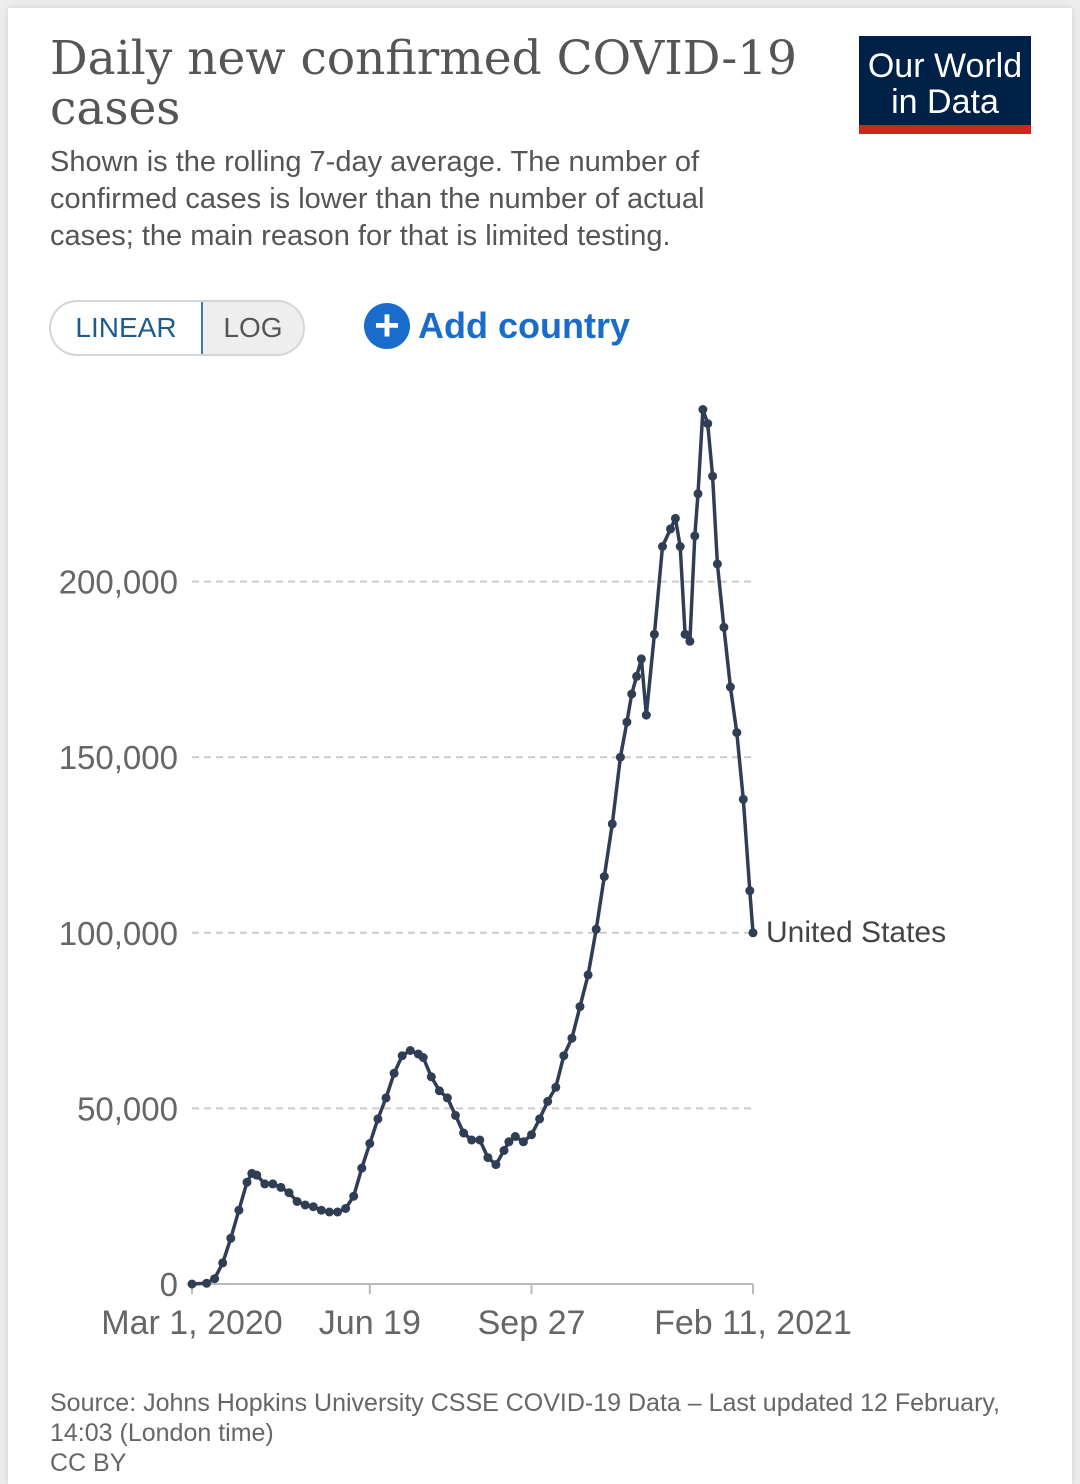 This screenshot has height=1484, width=1080. Describe the element at coordinates (191, 1323) in the screenshot. I see `x-tick-label: Mar 1, 2020` at that location.